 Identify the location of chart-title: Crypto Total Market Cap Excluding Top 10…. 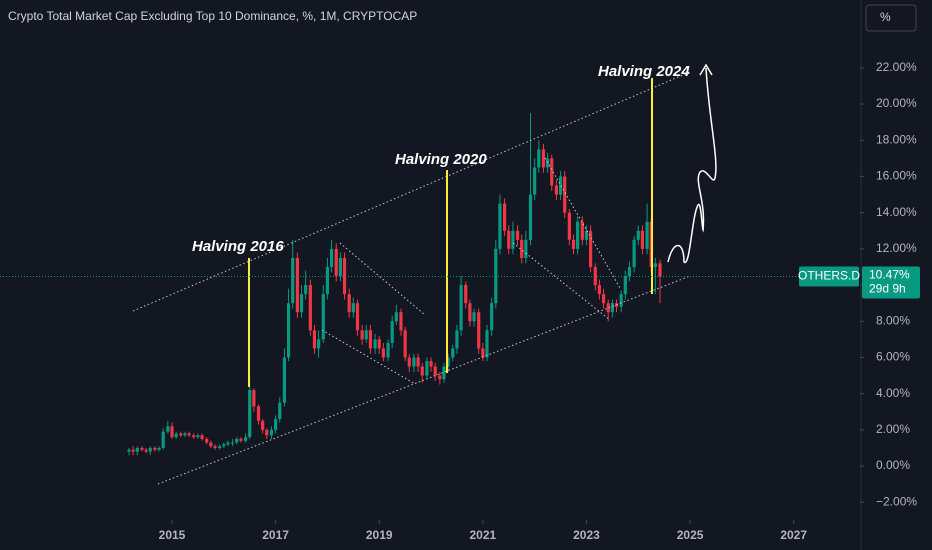
(212, 16).